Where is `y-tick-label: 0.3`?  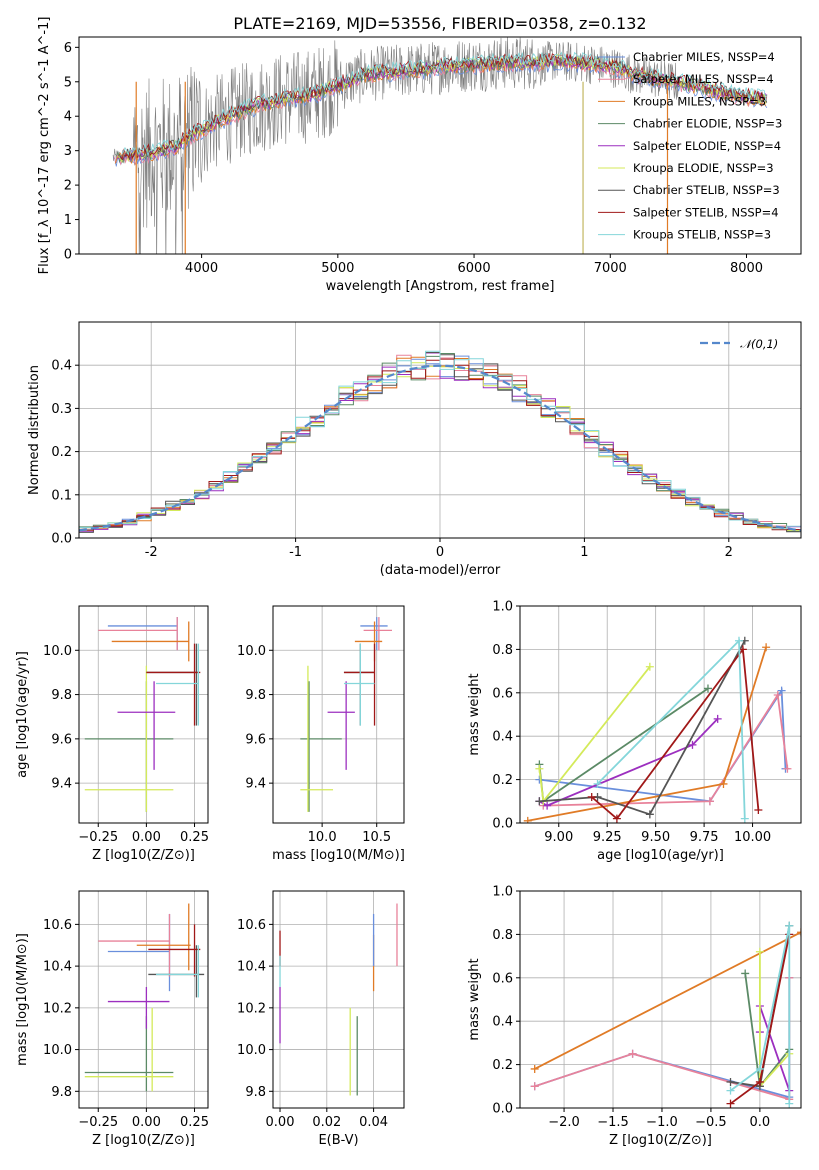
y-tick-label: 0.3 is located at coordinates (61, 409).